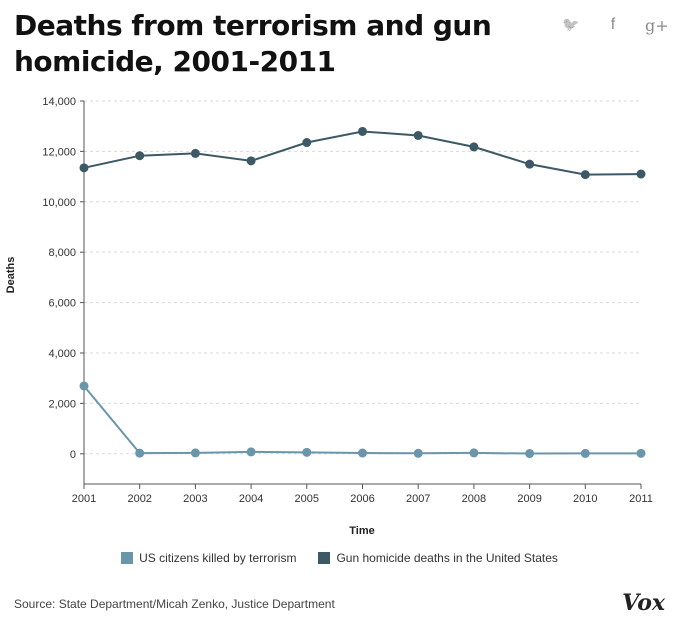  I want to click on x-tick-label: 2007, so click(418, 499).